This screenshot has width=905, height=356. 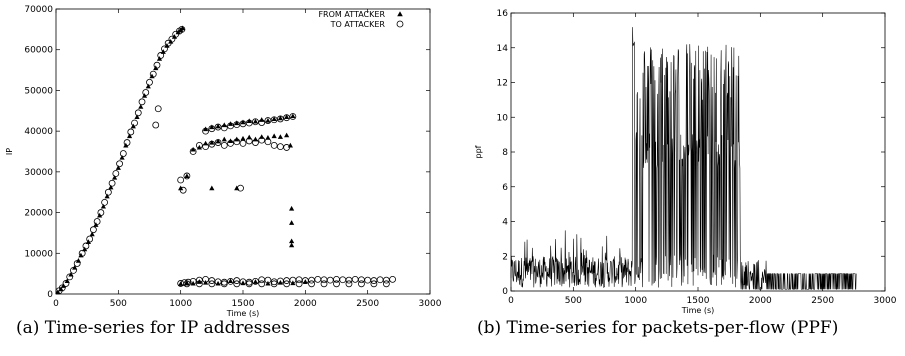 I want to click on chart-b-y-axis-label: ppf, so click(x=478, y=151).